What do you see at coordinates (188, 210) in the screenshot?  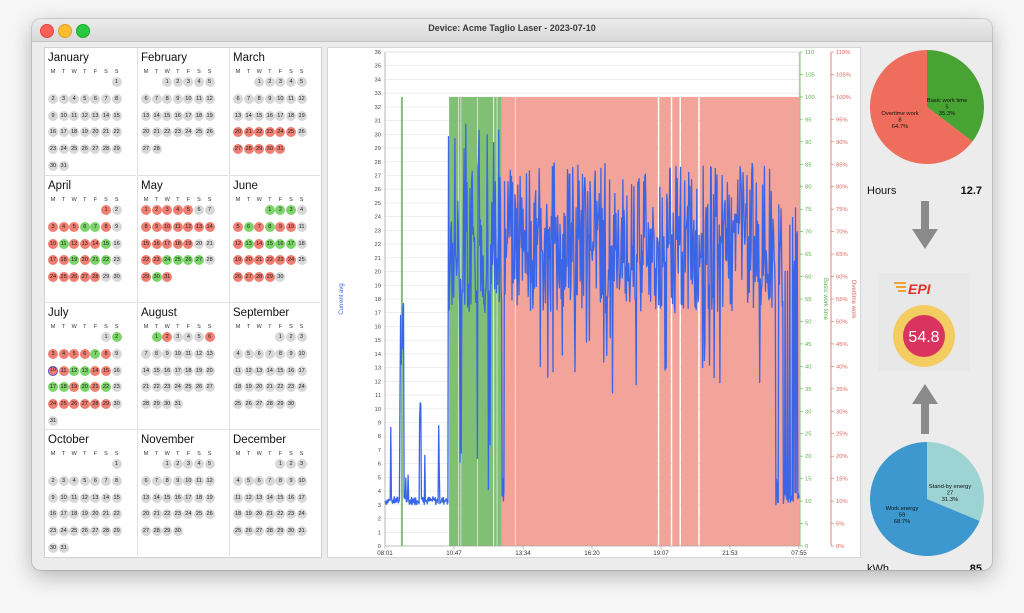 I see `calendar-day: 5` at bounding box center [188, 210].